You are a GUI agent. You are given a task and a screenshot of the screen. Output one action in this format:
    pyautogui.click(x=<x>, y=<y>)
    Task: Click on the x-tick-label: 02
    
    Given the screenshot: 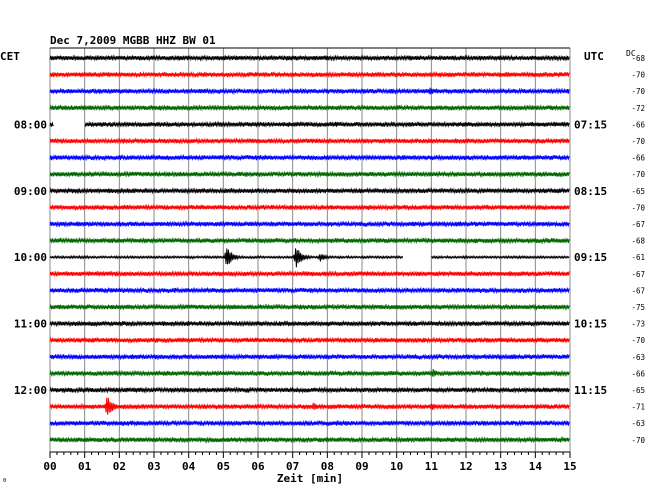 What is the action you would take?
    pyautogui.click(x=119, y=466)
    